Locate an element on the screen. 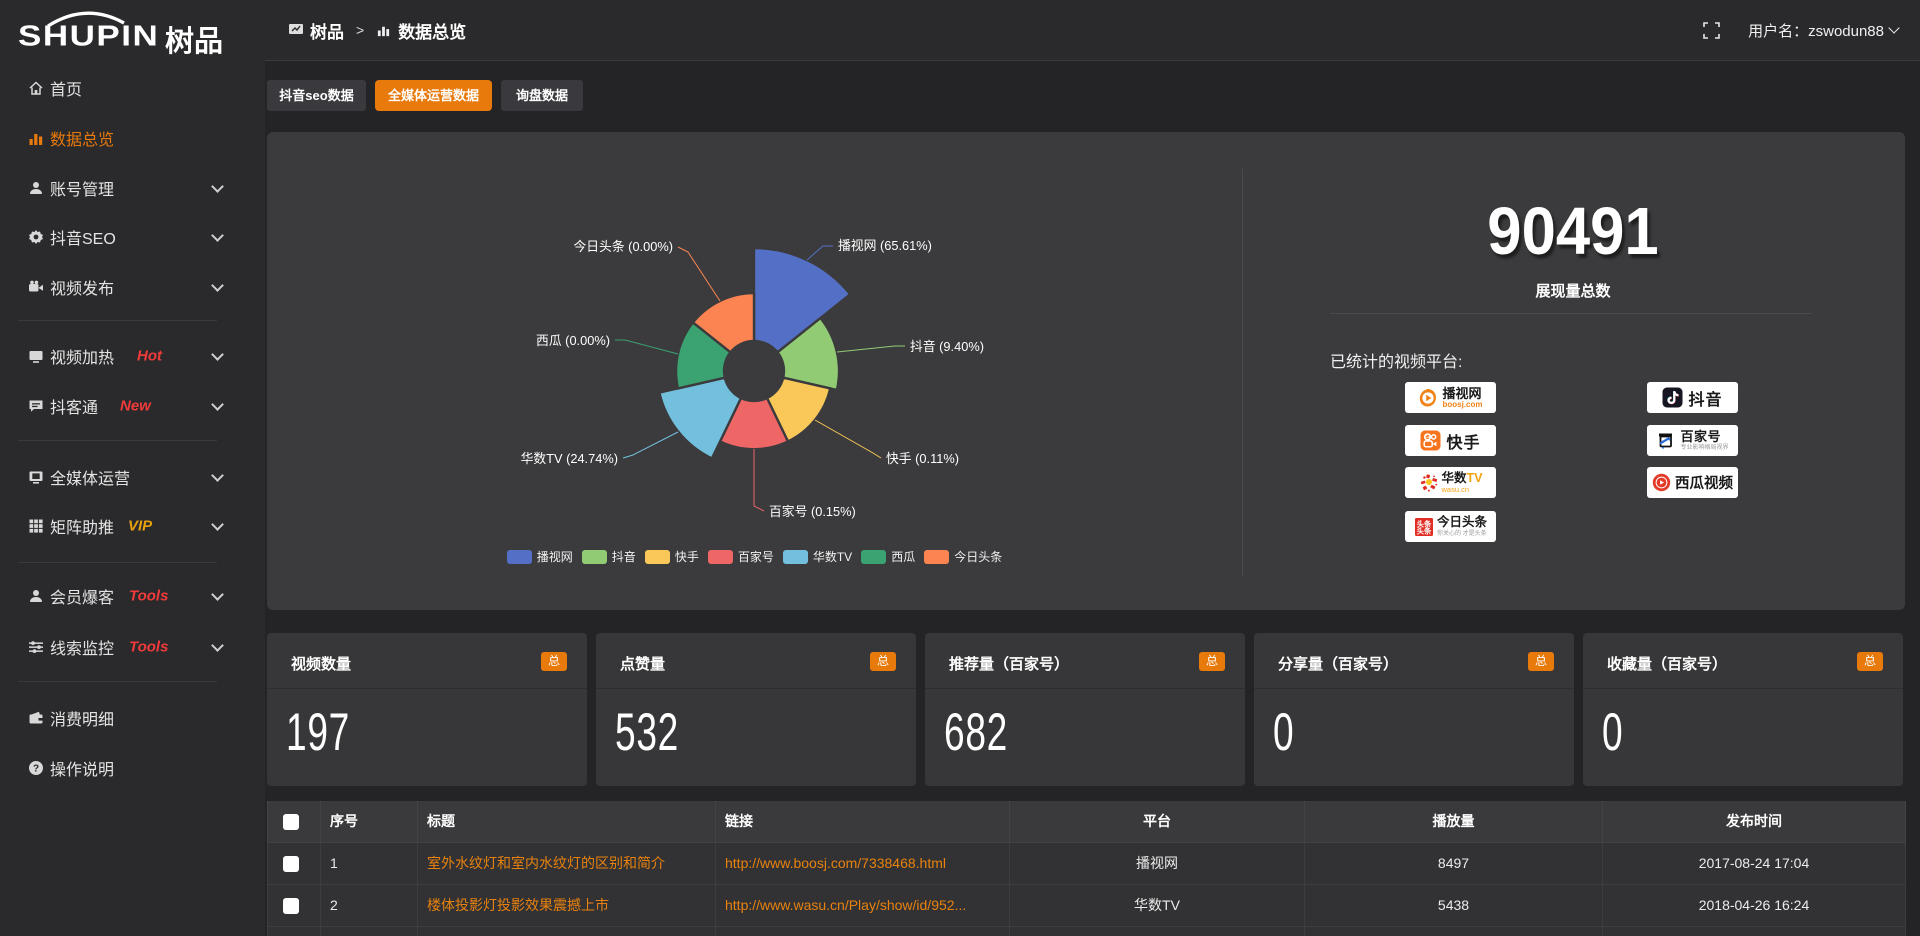 This screenshot has height=936, width=1920. svg-text: 百家号 (0.15%) is located at coordinates (812, 511).